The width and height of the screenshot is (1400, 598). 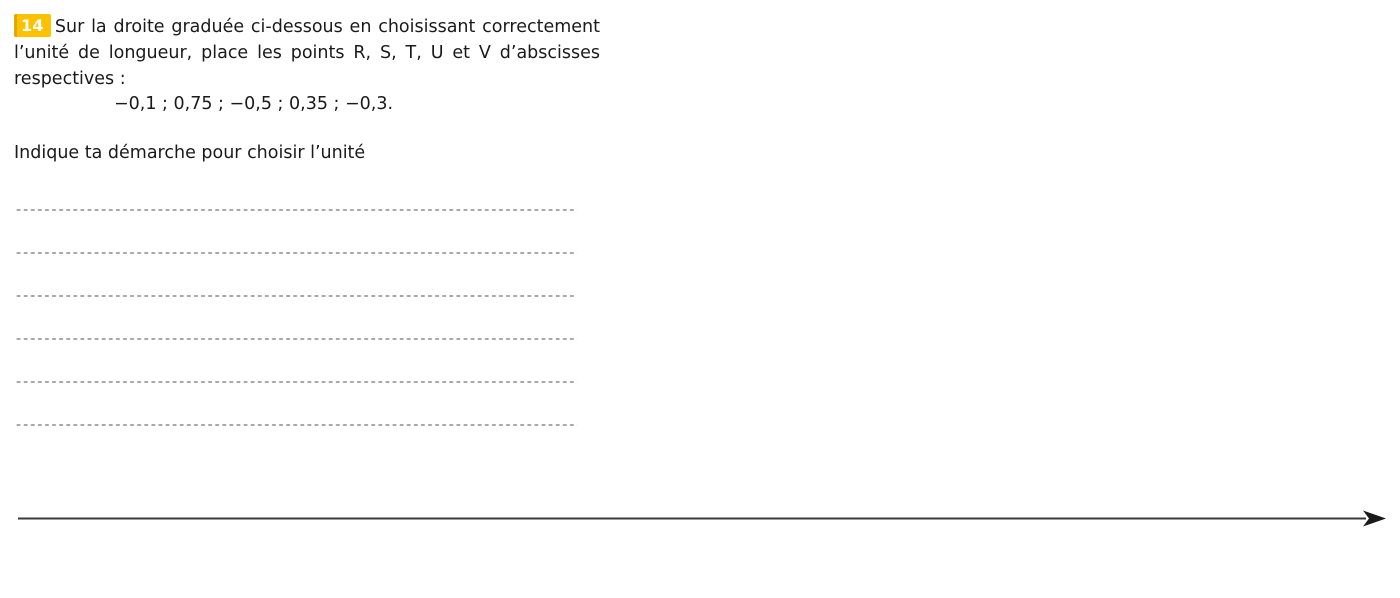 I want to click on exercise-number-badge: 14, so click(x=32, y=25).